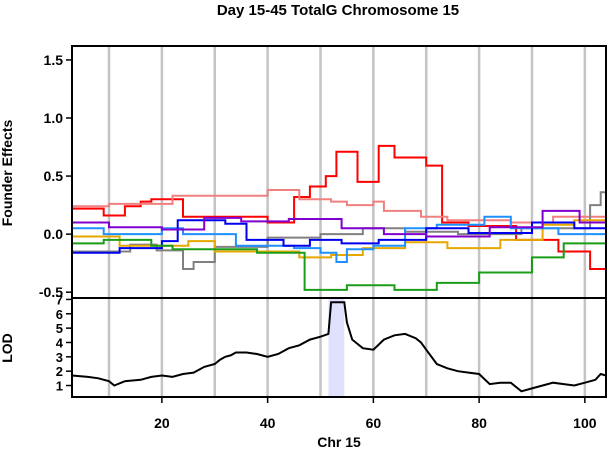  I want to click on x-tick-label: 60, so click(374, 423).